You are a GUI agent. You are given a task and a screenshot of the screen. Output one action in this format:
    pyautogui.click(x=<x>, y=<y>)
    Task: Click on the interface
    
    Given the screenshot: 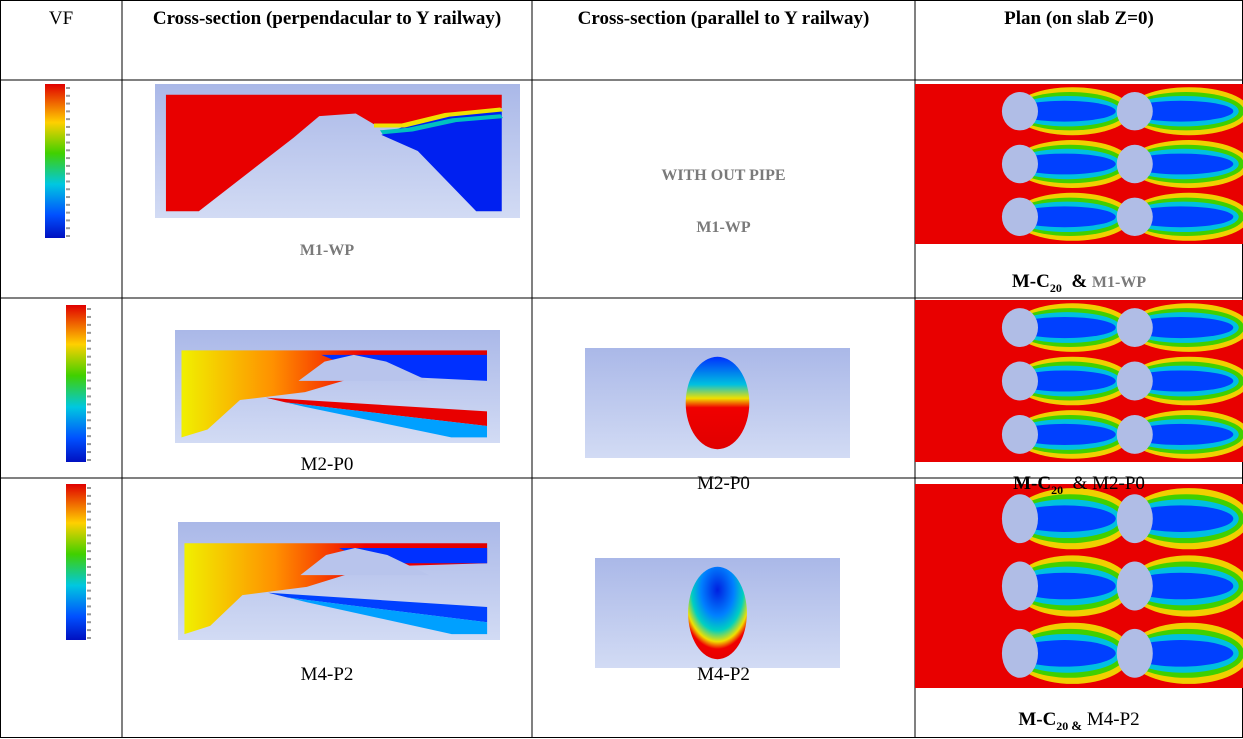 What is the action you would take?
    pyautogui.click(x=441, y=124)
    